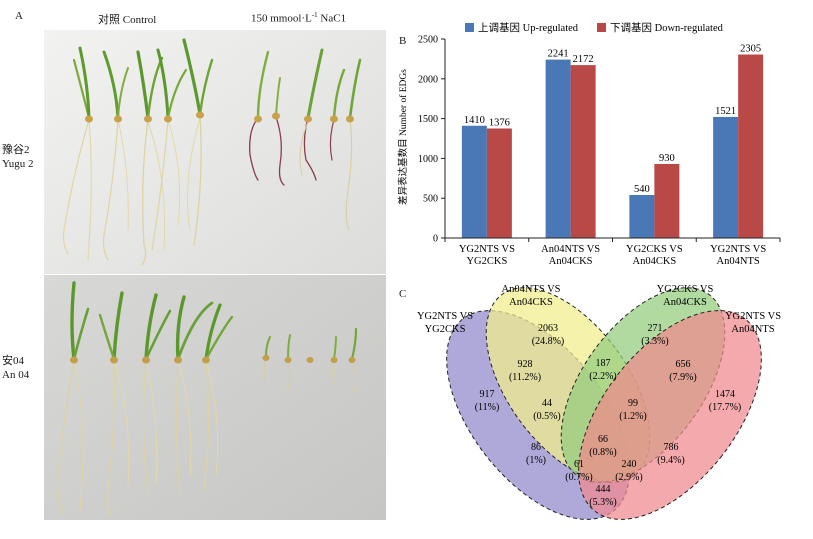  Describe the element at coordinates (601, 27) in the screenshot. I see `legend-swatch-down` at that location.